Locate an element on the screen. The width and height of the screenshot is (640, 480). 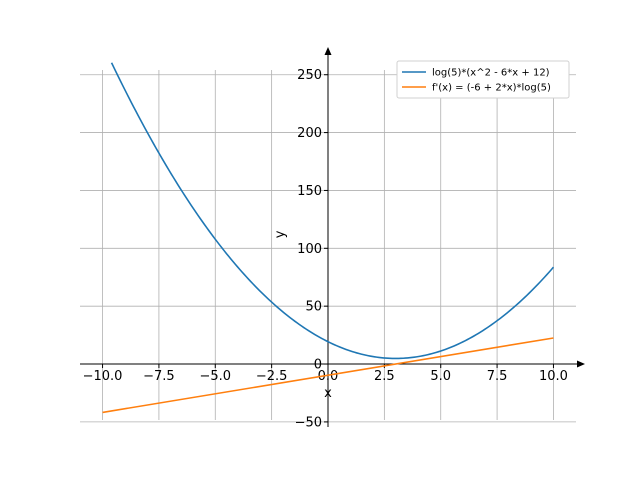
x-tick-label: 0.0 is located at coordinates (328, 376).